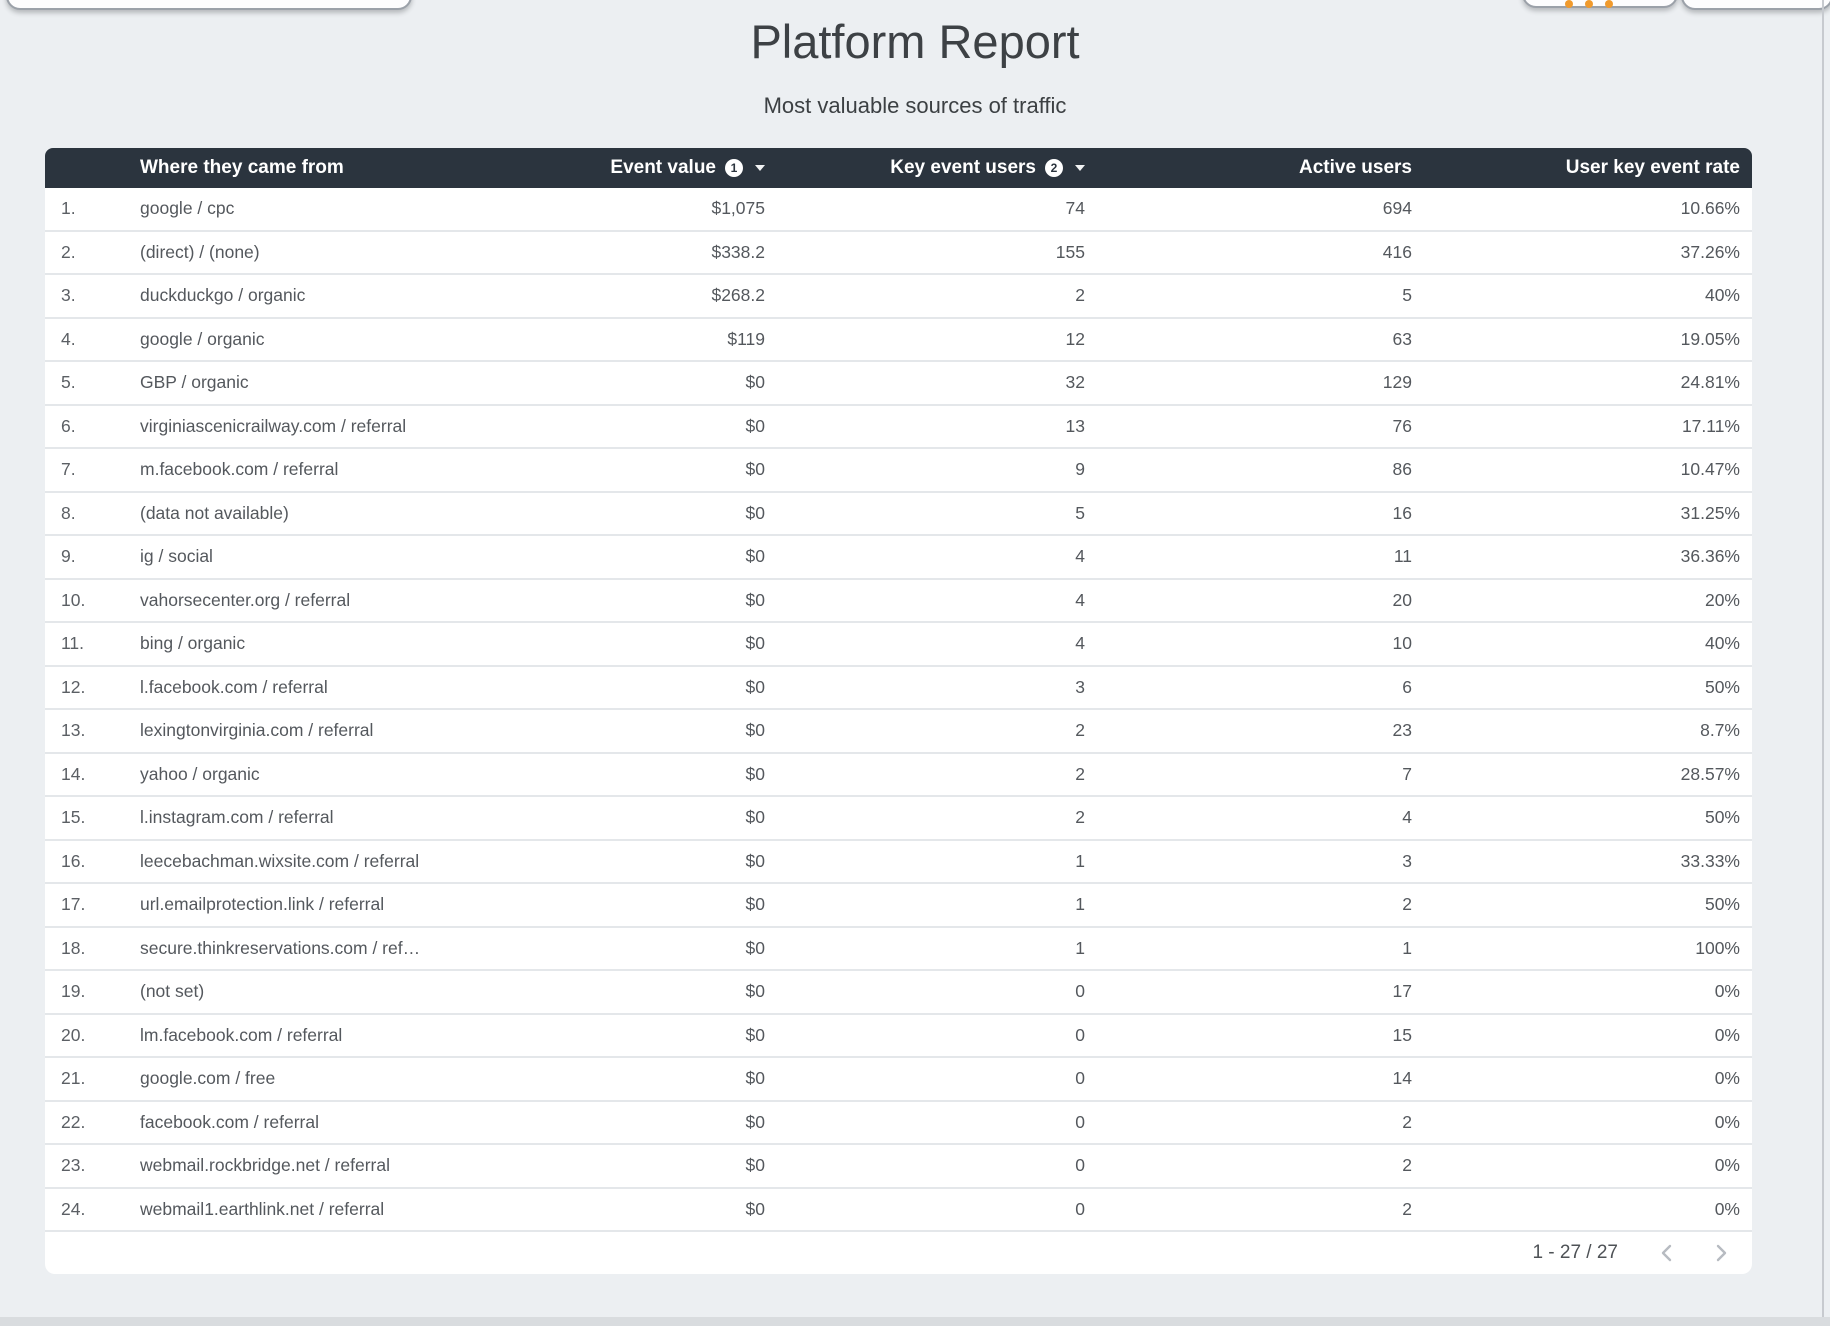 Image resolution: width=1830 pixels, height=1326 pixels. Describe the element at coordinates (1652, 167) in the screenshot. I see `header-user-key-event-rate-label: User key event rate` at that location.